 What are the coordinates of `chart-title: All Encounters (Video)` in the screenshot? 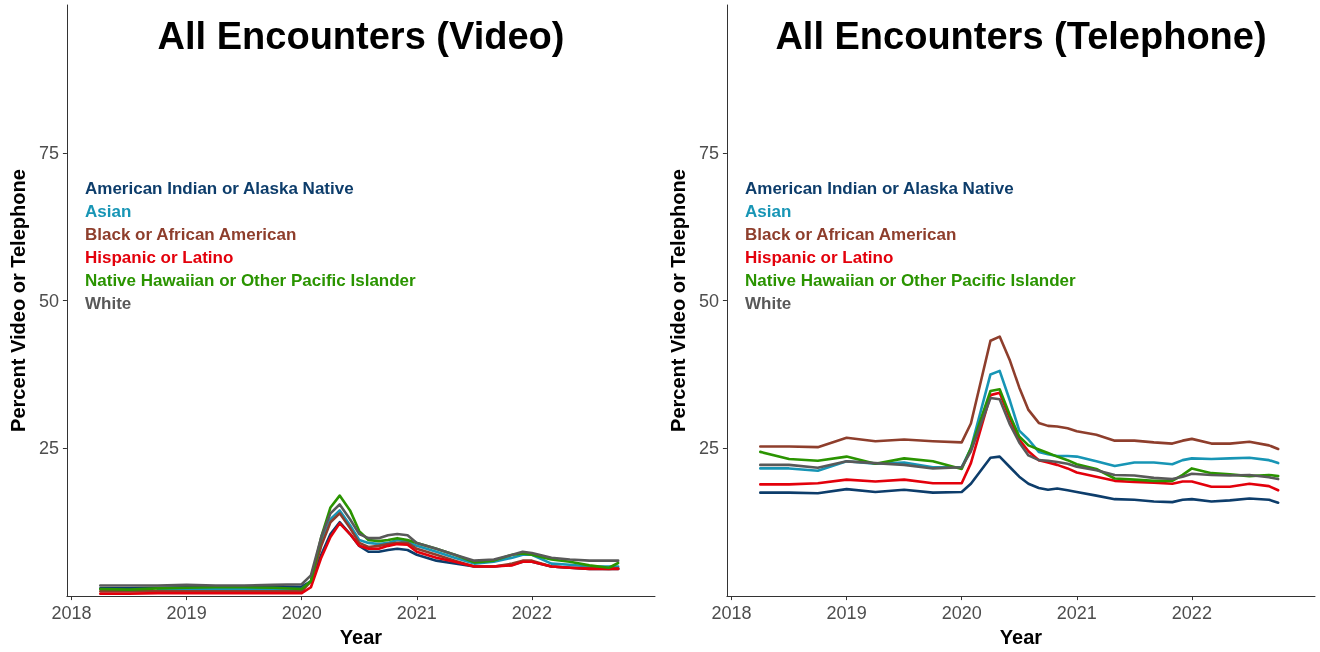 It's located at (361, 36).